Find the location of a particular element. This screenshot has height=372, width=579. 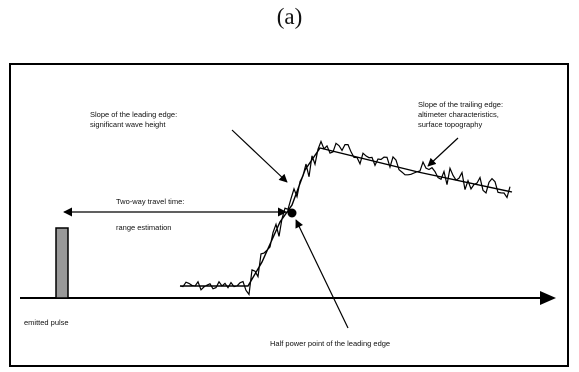

trailing-slope-label-line2: altimeter characteristics, is located at coordinates (458, 114).